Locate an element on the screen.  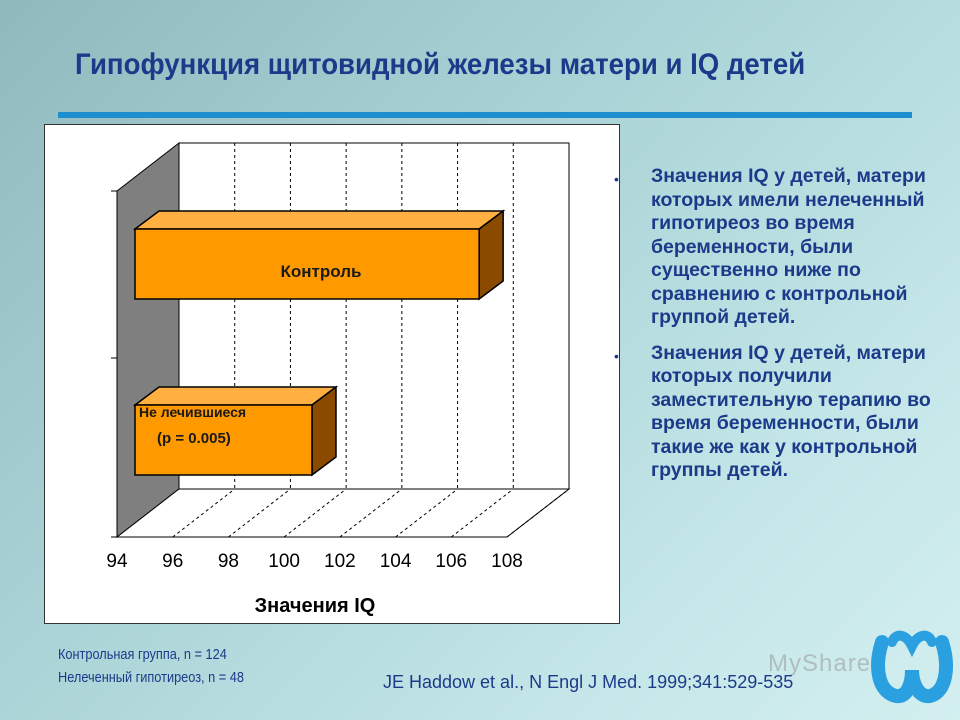
bar-label-untreated: Не лечившиеся is located at coordinates (192, 412).